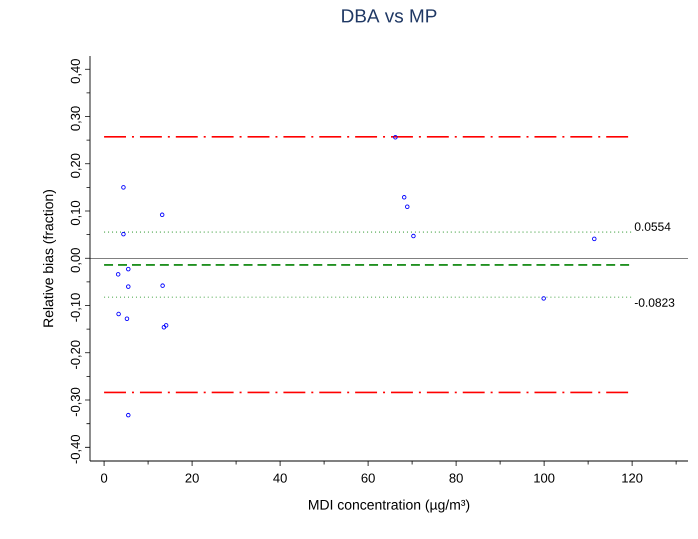 This screenshot has width=698, height=539. What do you see at coordinates (632, 478) in the screenshot?
I see `x-tick-label: 120` at bounding box center [632, 478].